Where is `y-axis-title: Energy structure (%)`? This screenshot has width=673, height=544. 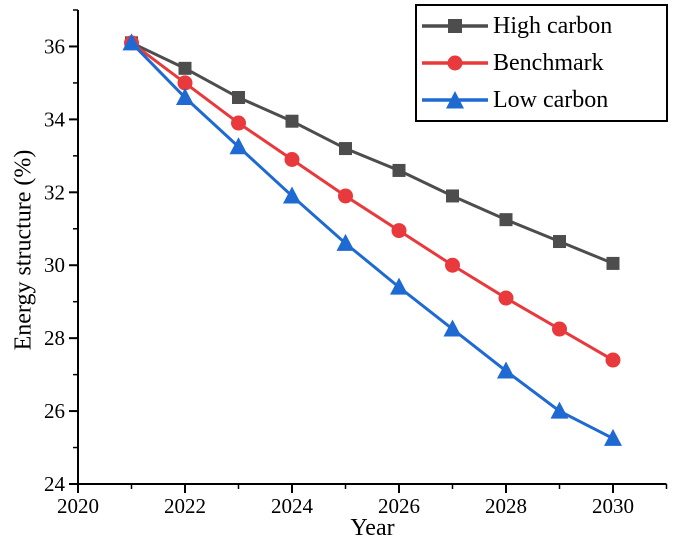
y-axis-title: Energy structure (%) is located at coordinates (23, 250).